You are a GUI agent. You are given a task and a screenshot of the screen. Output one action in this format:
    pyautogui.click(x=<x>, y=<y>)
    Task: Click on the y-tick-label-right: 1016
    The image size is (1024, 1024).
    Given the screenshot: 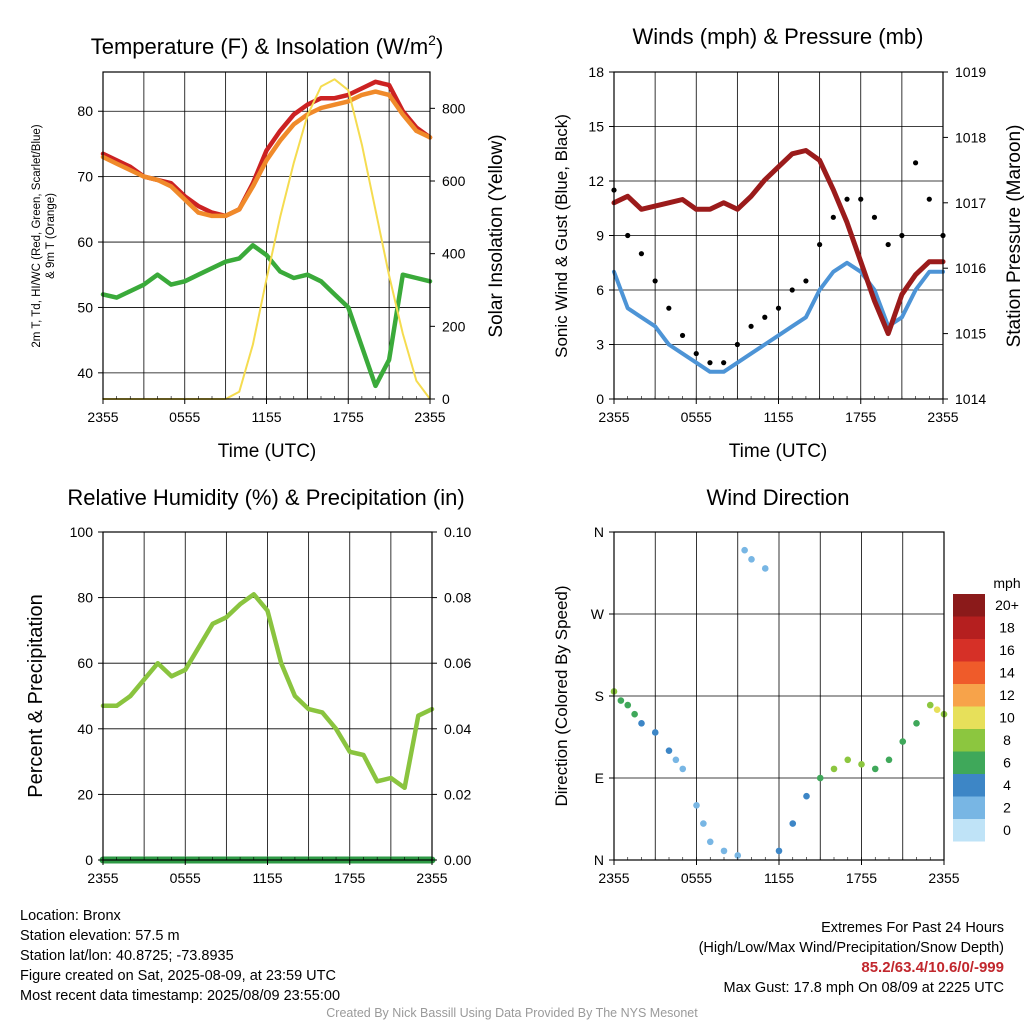 What is the action you would take?
    pyautogui.click(x=970, y=268)
    